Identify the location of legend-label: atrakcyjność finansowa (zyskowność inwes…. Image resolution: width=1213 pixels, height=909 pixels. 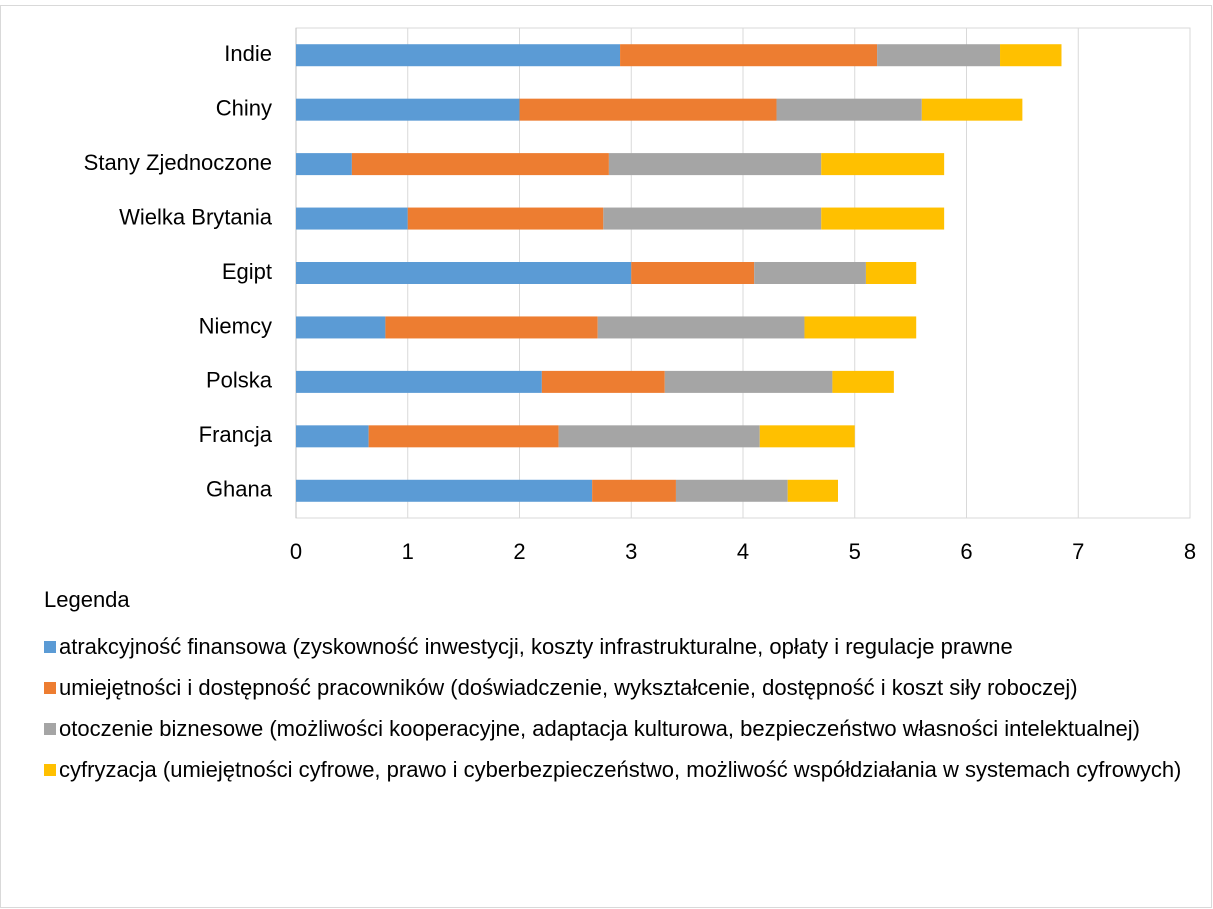
(536, 646).